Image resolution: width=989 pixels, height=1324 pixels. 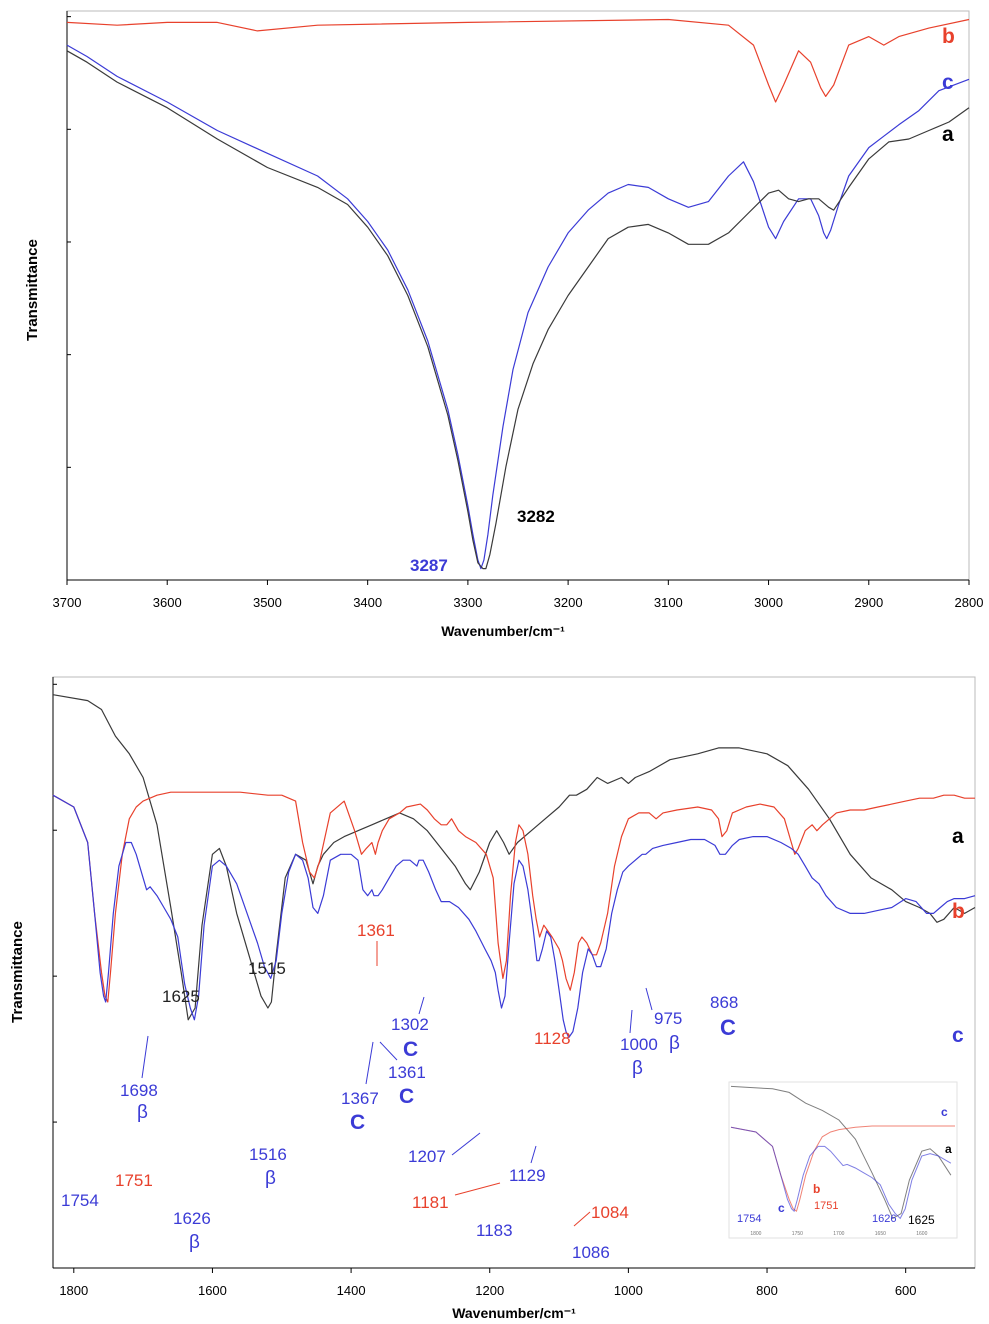 What do you see at coordinates (388, 1051) in the screenshot?
I see `leader-1361-blue` at bounding box center [388, 1051].